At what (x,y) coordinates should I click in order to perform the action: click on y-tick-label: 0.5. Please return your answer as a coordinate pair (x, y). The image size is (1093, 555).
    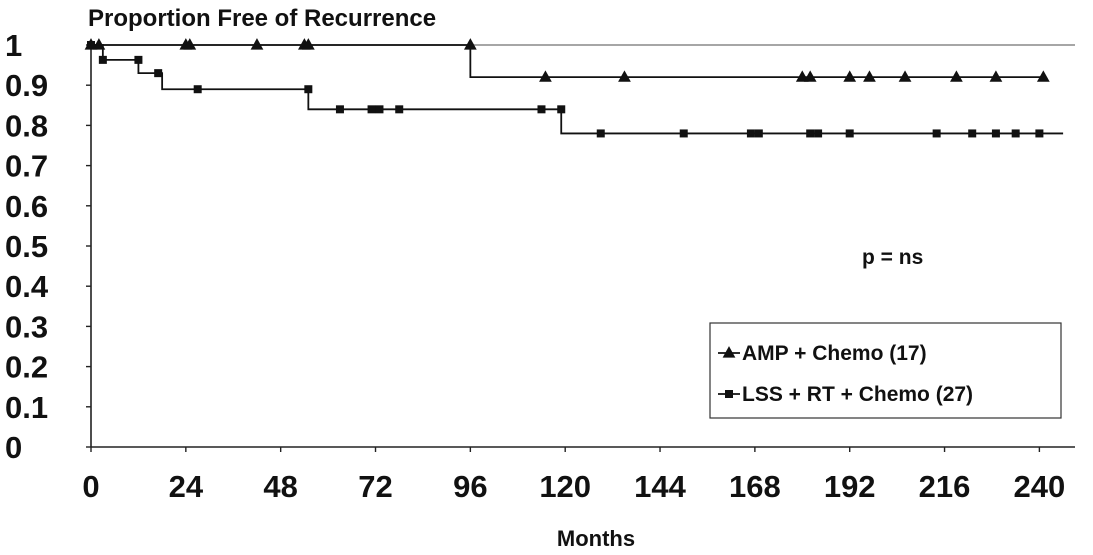
    Looking at the image, I should click on (26, 246).